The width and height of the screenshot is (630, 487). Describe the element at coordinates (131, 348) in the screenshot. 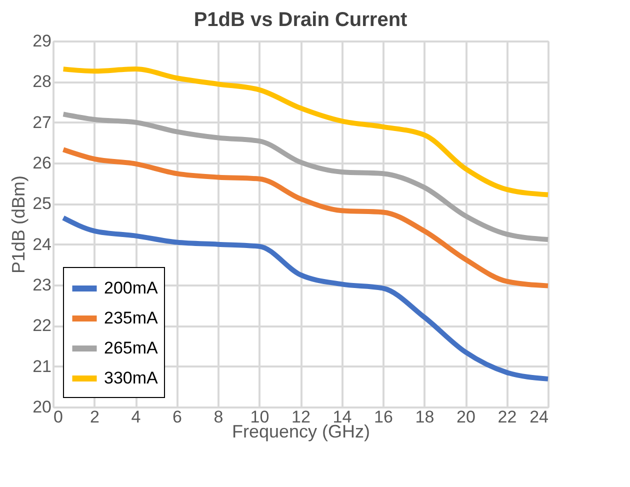

I see `legend-label: 265mA` at that location.